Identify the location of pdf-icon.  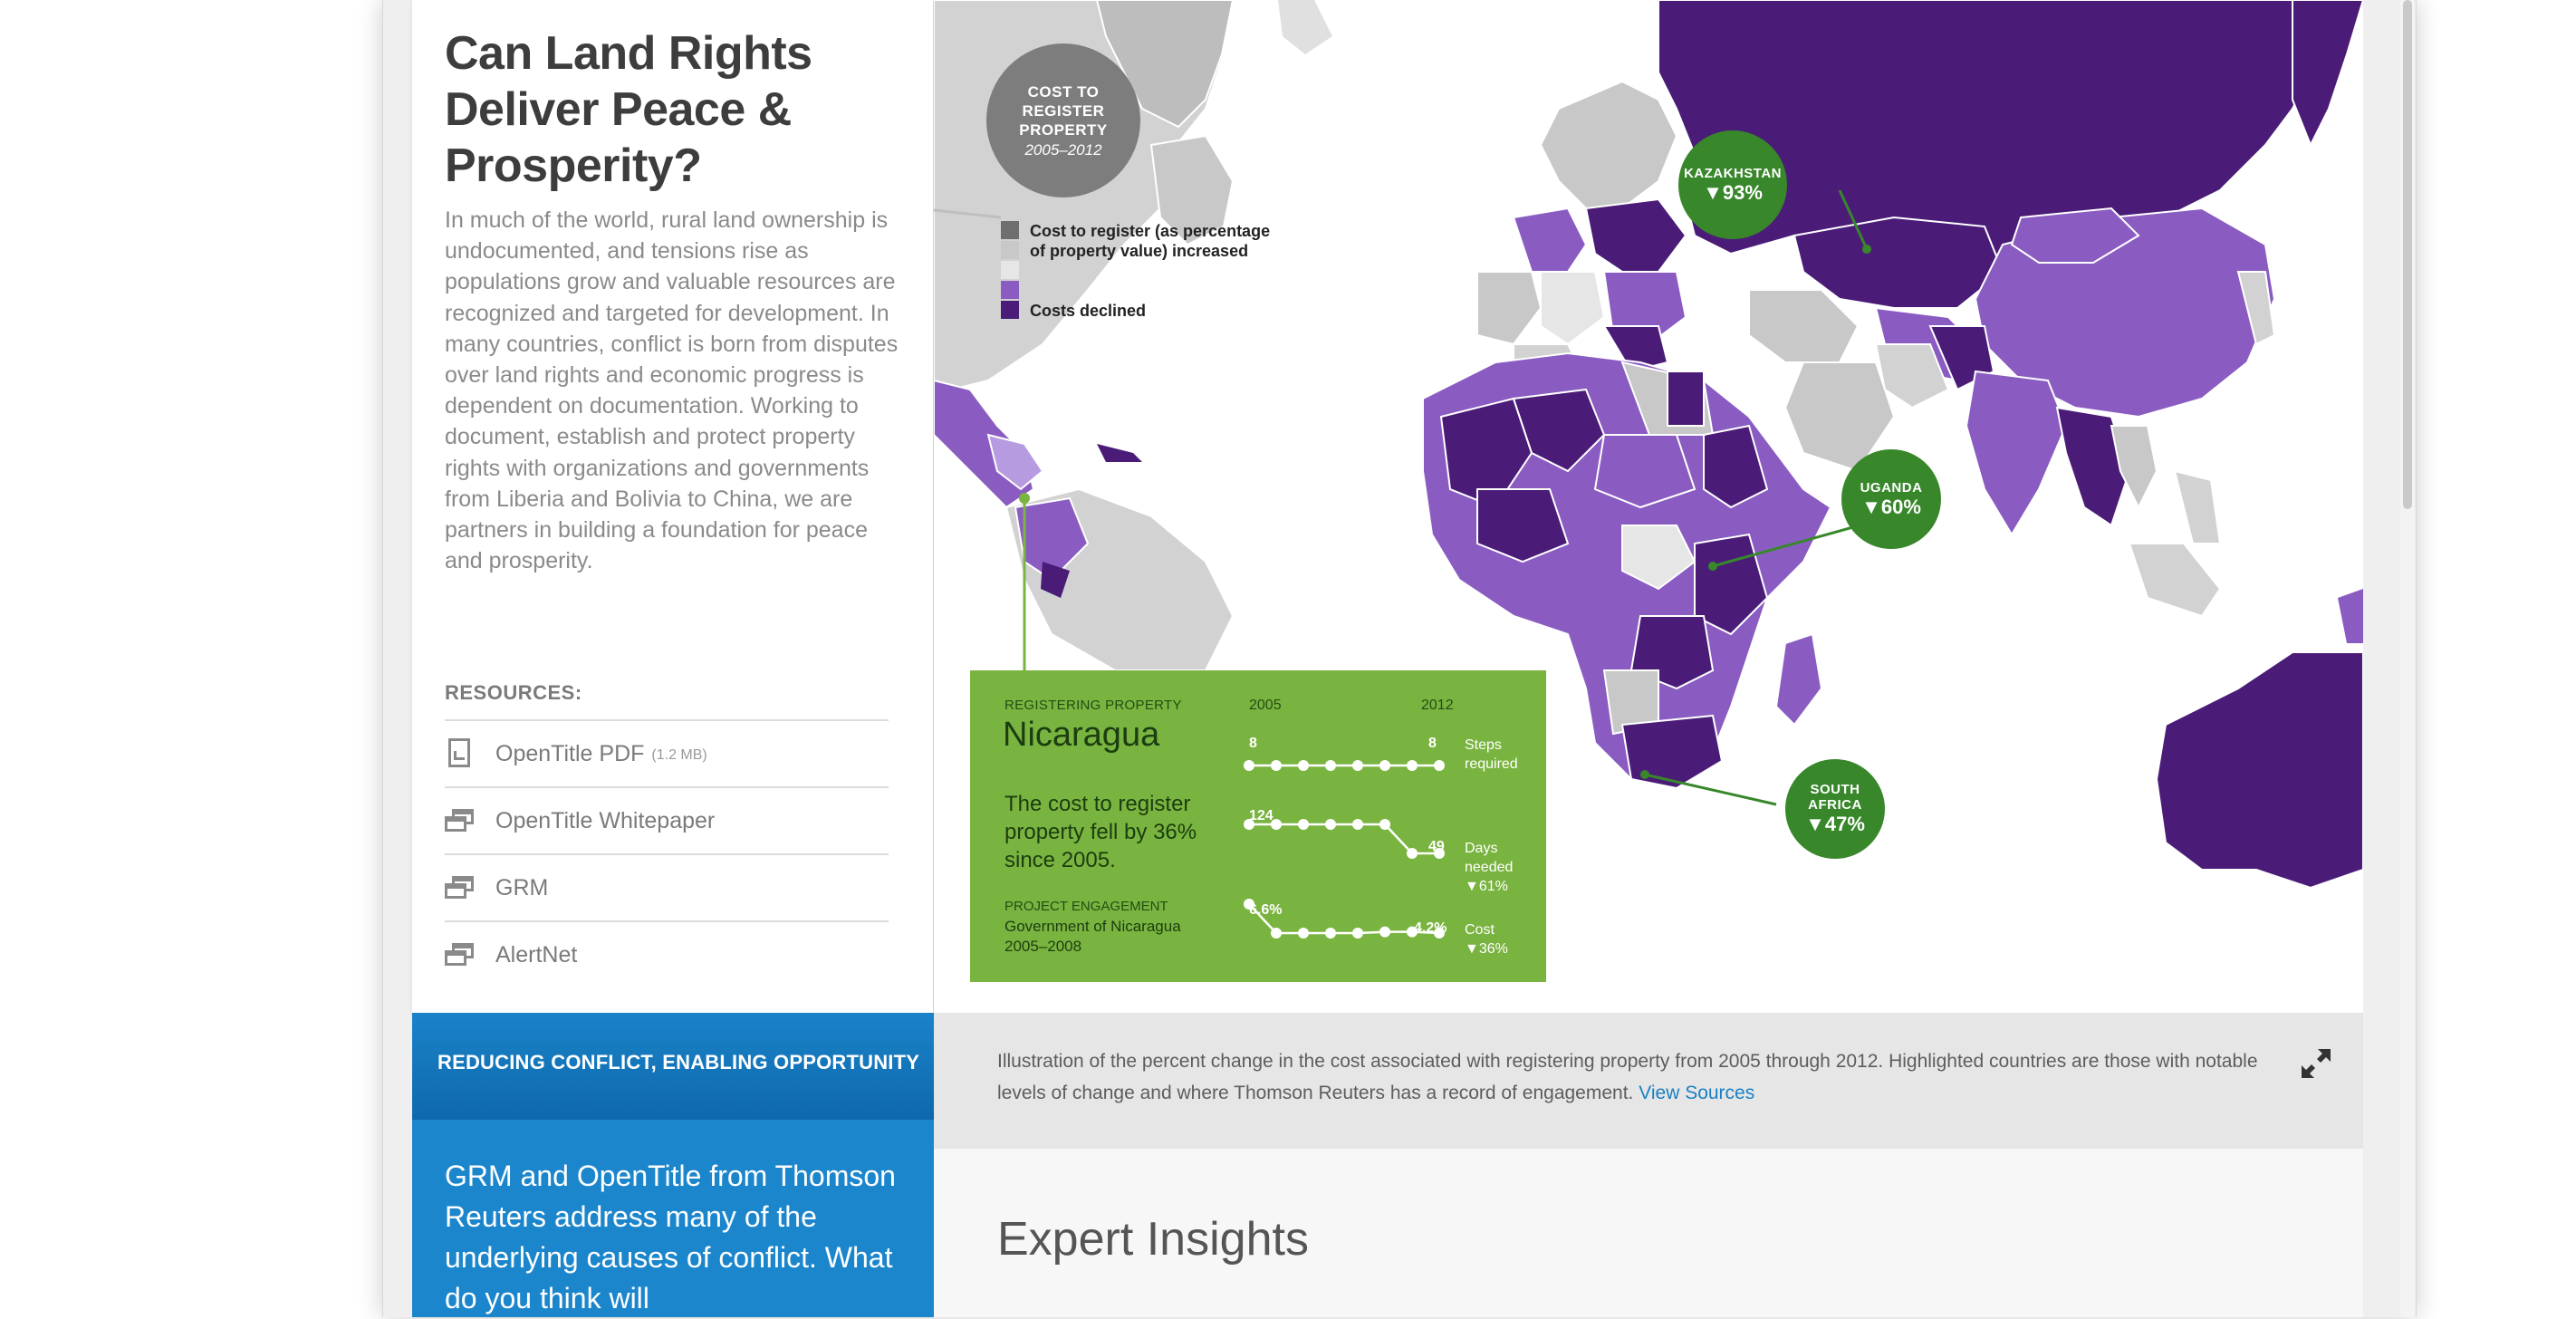
(460, 753).